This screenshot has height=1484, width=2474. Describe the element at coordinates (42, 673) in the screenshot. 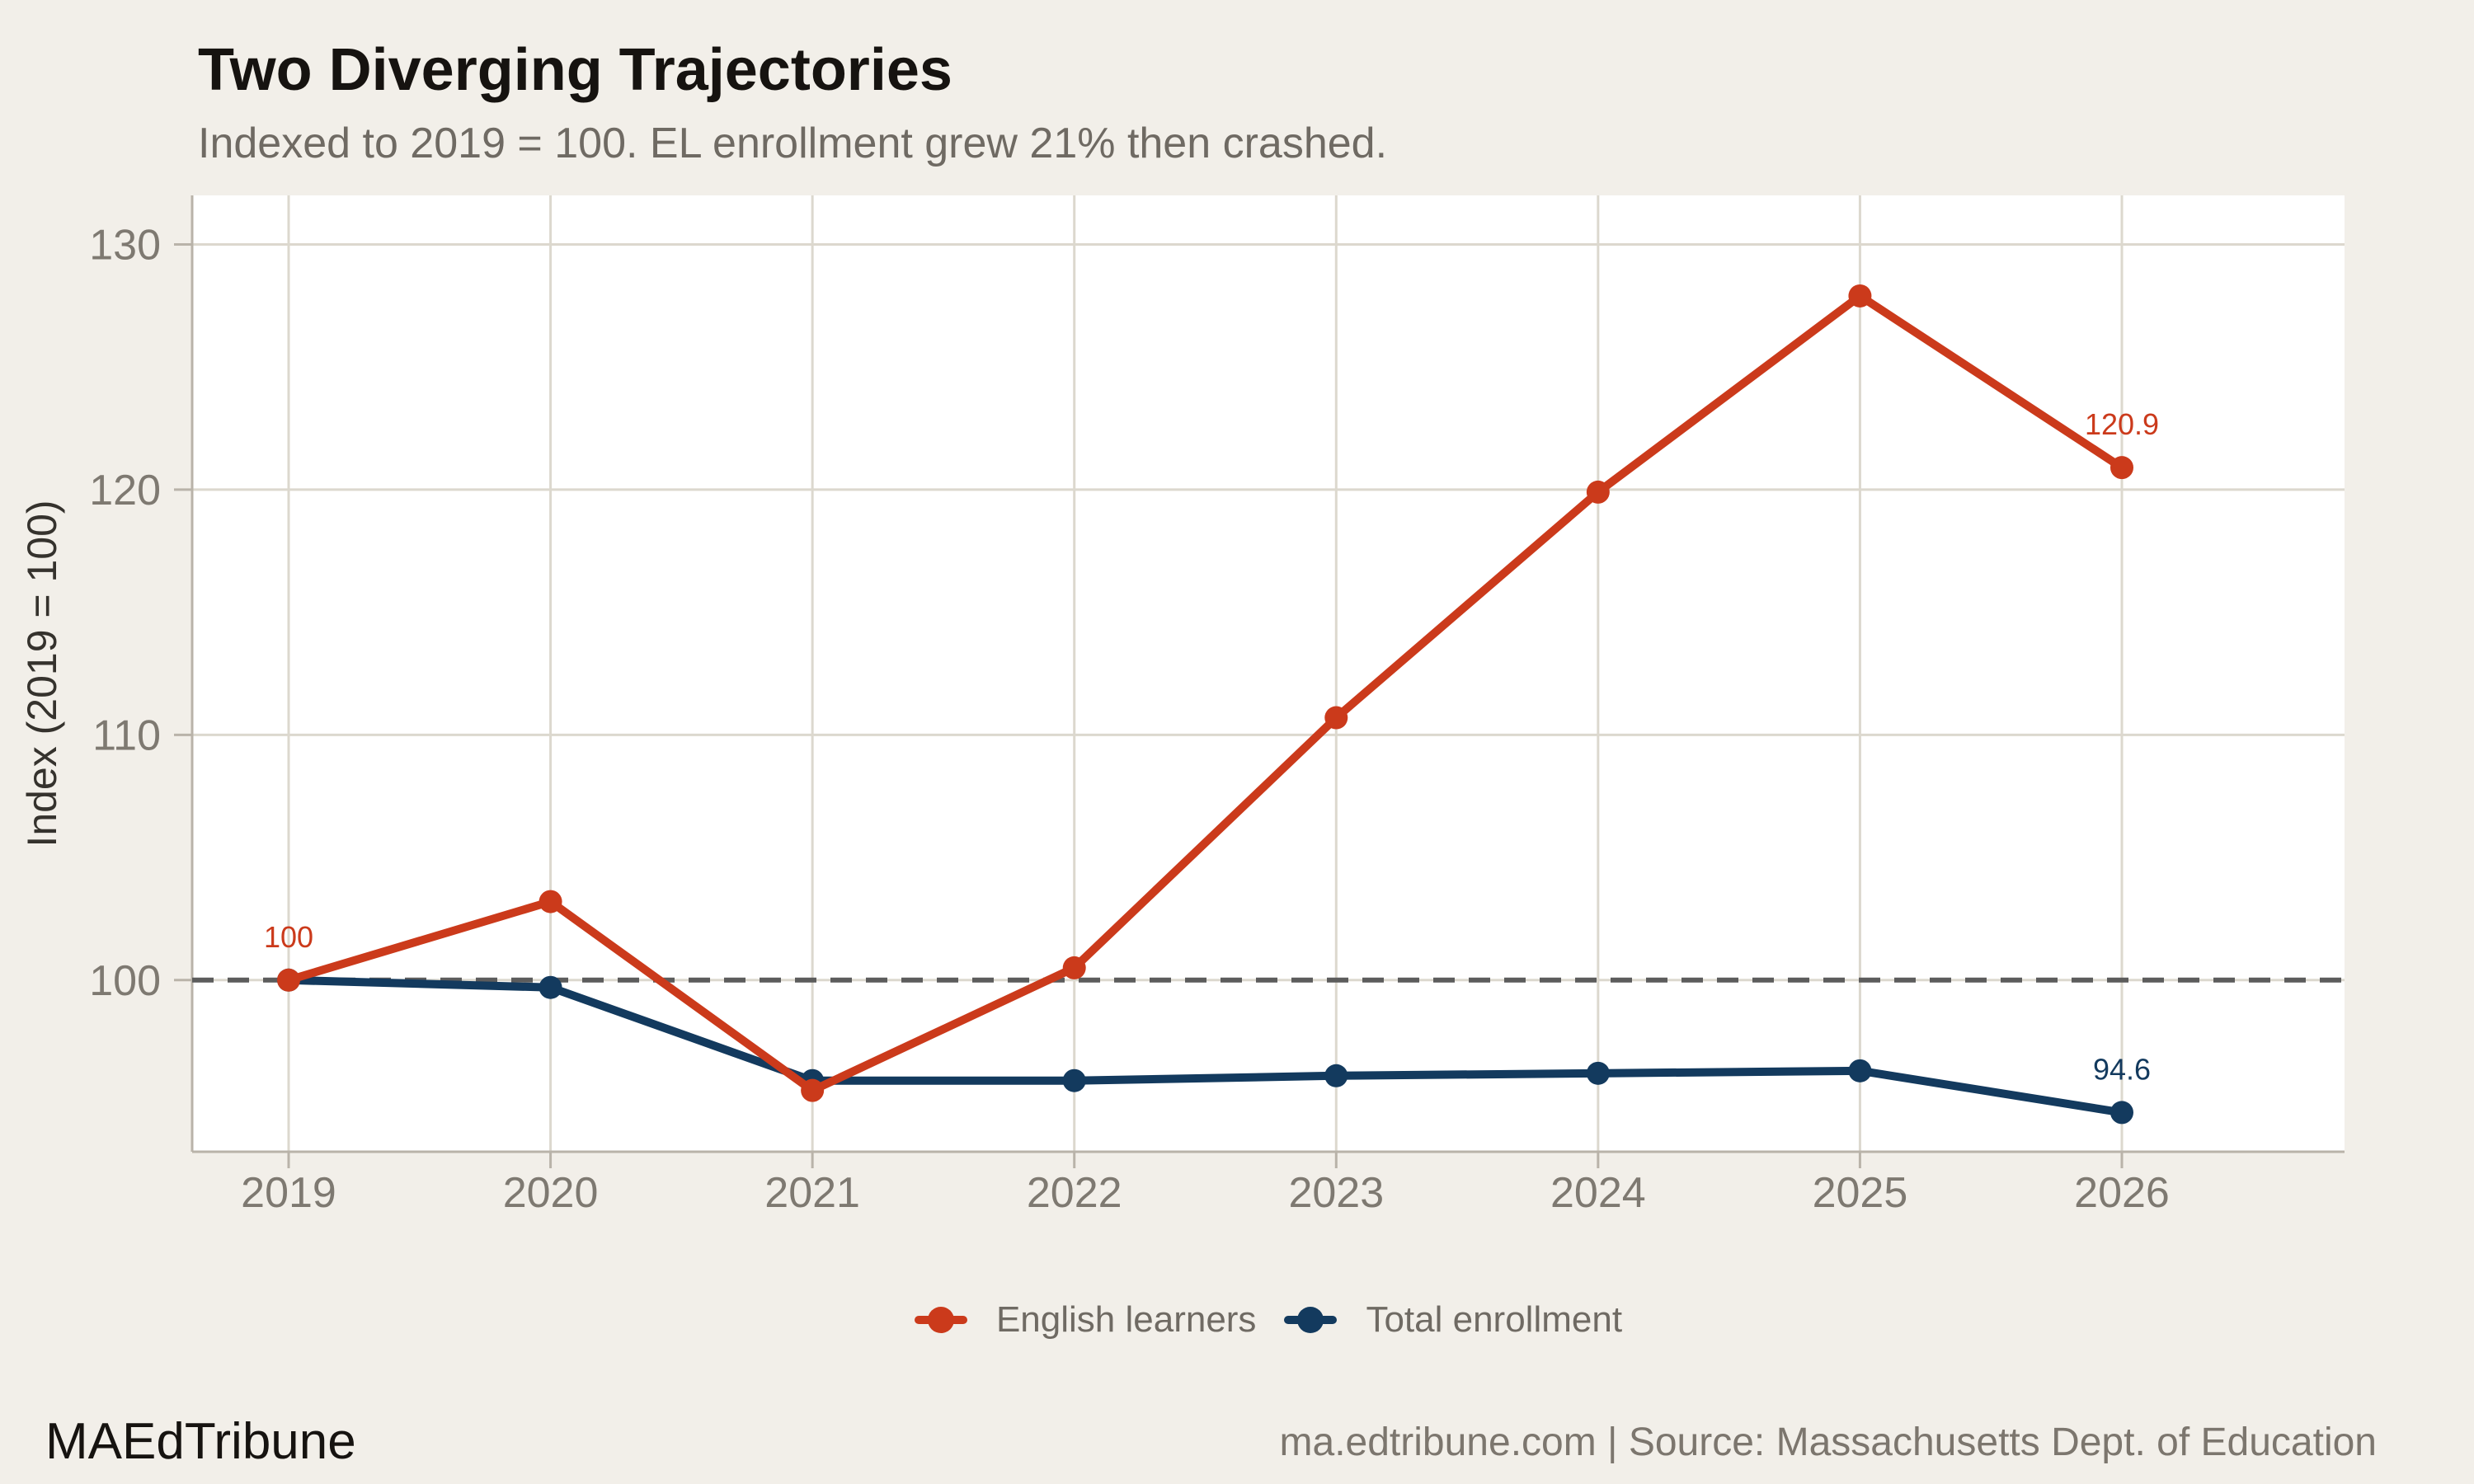

I see `y-axis-title: Index (2019 = 100)` at that location.